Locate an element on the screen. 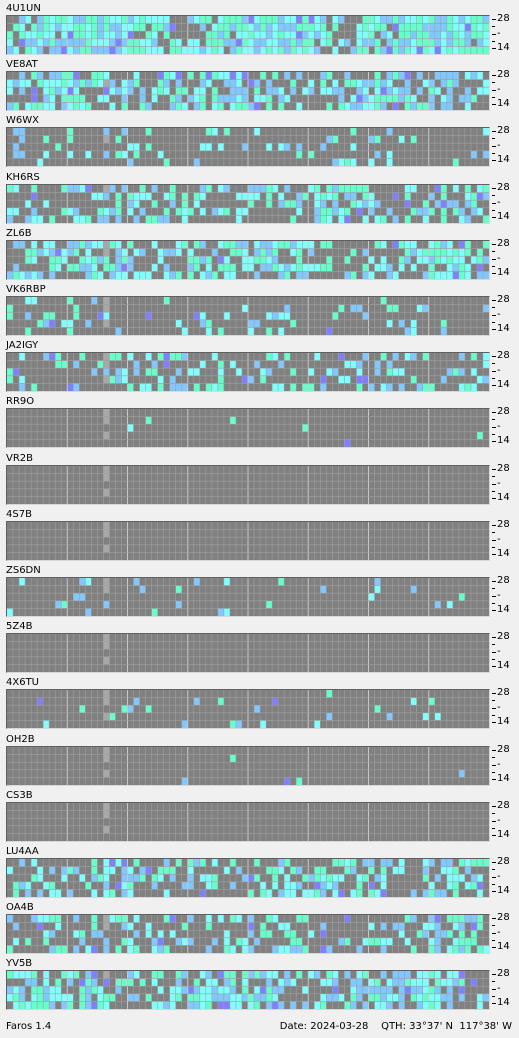 The image size is (519, 1038). band-28-label: 28 is located at coordinates (503, 805).